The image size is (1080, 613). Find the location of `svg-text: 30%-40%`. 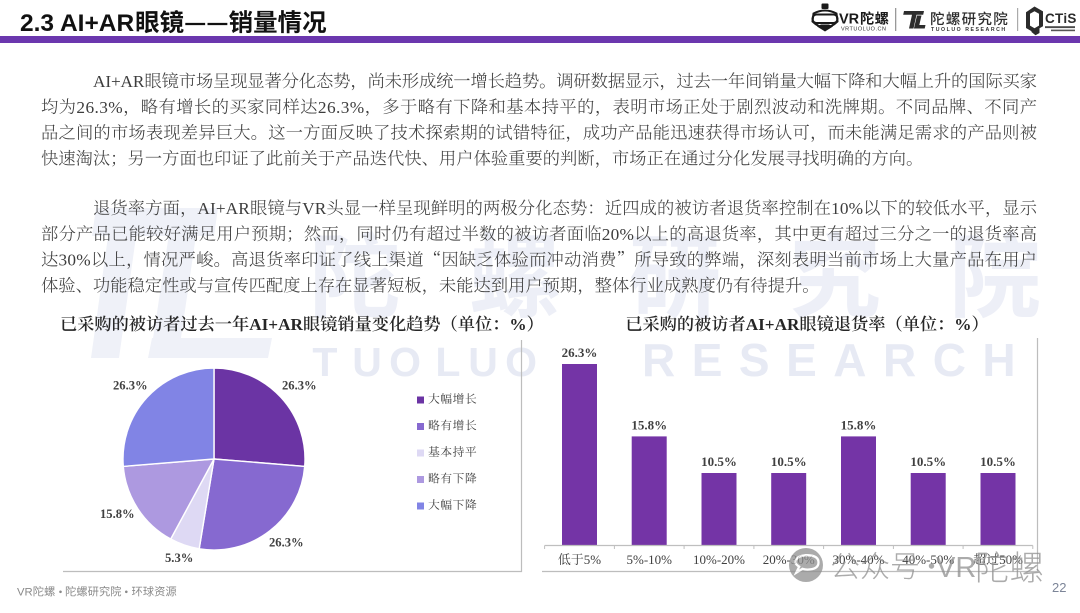

svg-text: 30%-40% is located at coordinates (859, 559).